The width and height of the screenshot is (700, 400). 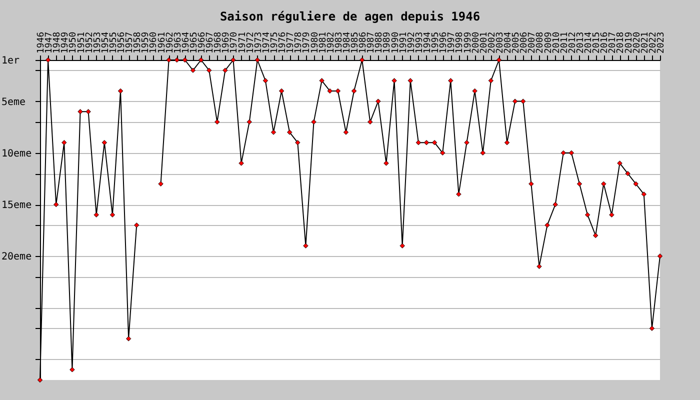 What do you see at coordinates (661, 43) in the screenshot?
I see `x-tick-label: 2023` at bounding box center [661, 43].